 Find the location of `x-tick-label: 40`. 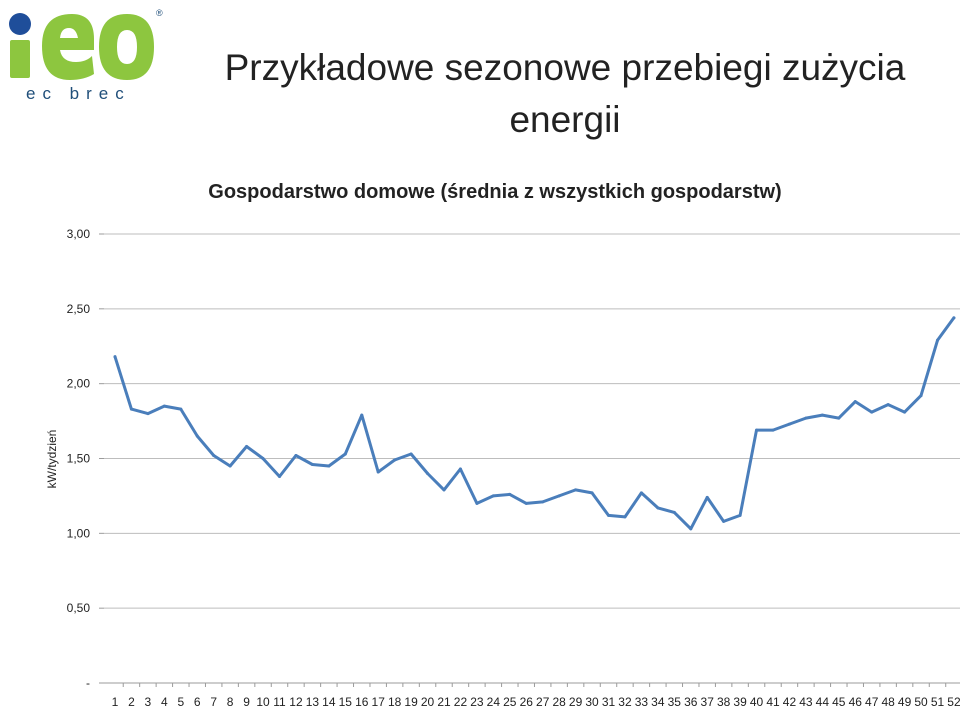

x-tick-label: 40 is located at coordinates (757, 701).